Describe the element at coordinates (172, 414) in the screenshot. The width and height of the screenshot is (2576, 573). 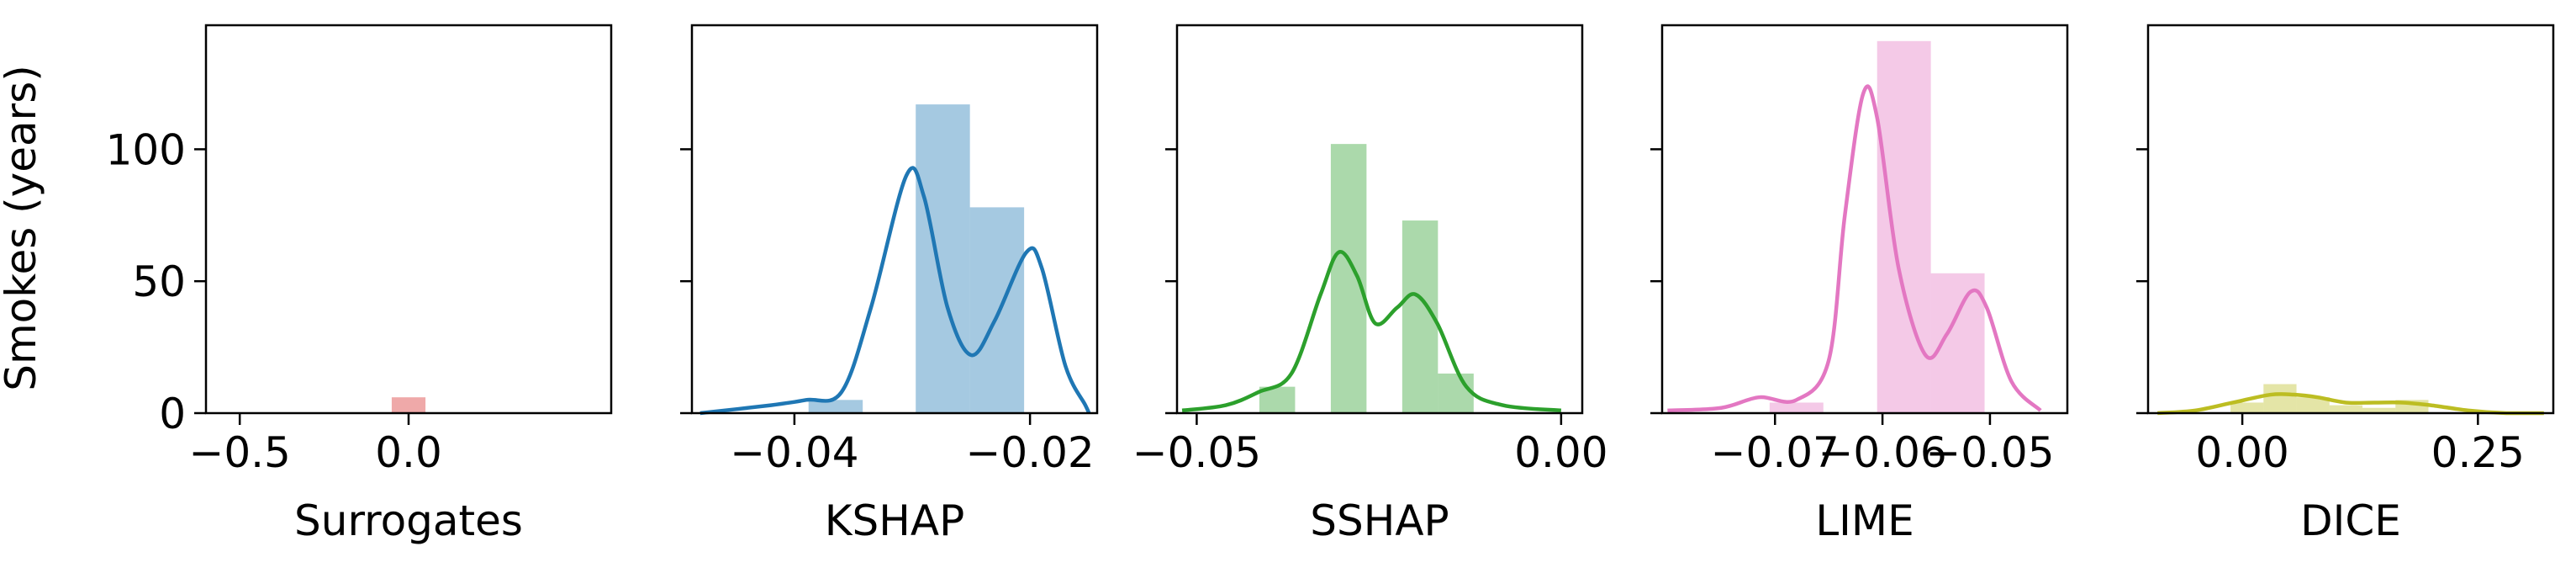
I see `y-tick-label: 0` at that location.